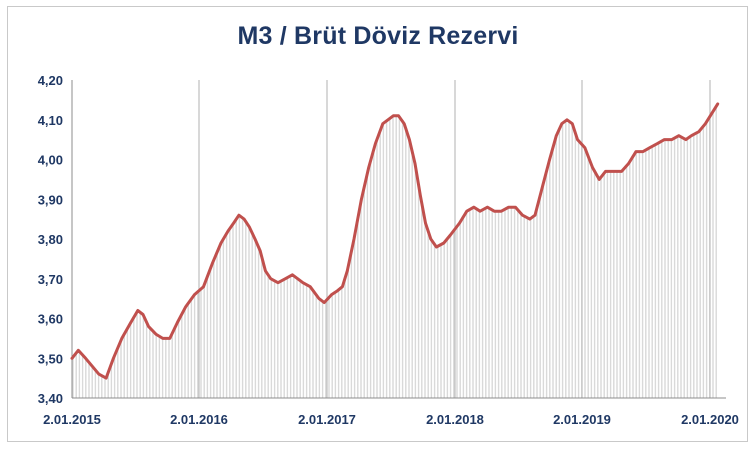  I want to click on y-tick-label: 3,70, so click(50, 279).